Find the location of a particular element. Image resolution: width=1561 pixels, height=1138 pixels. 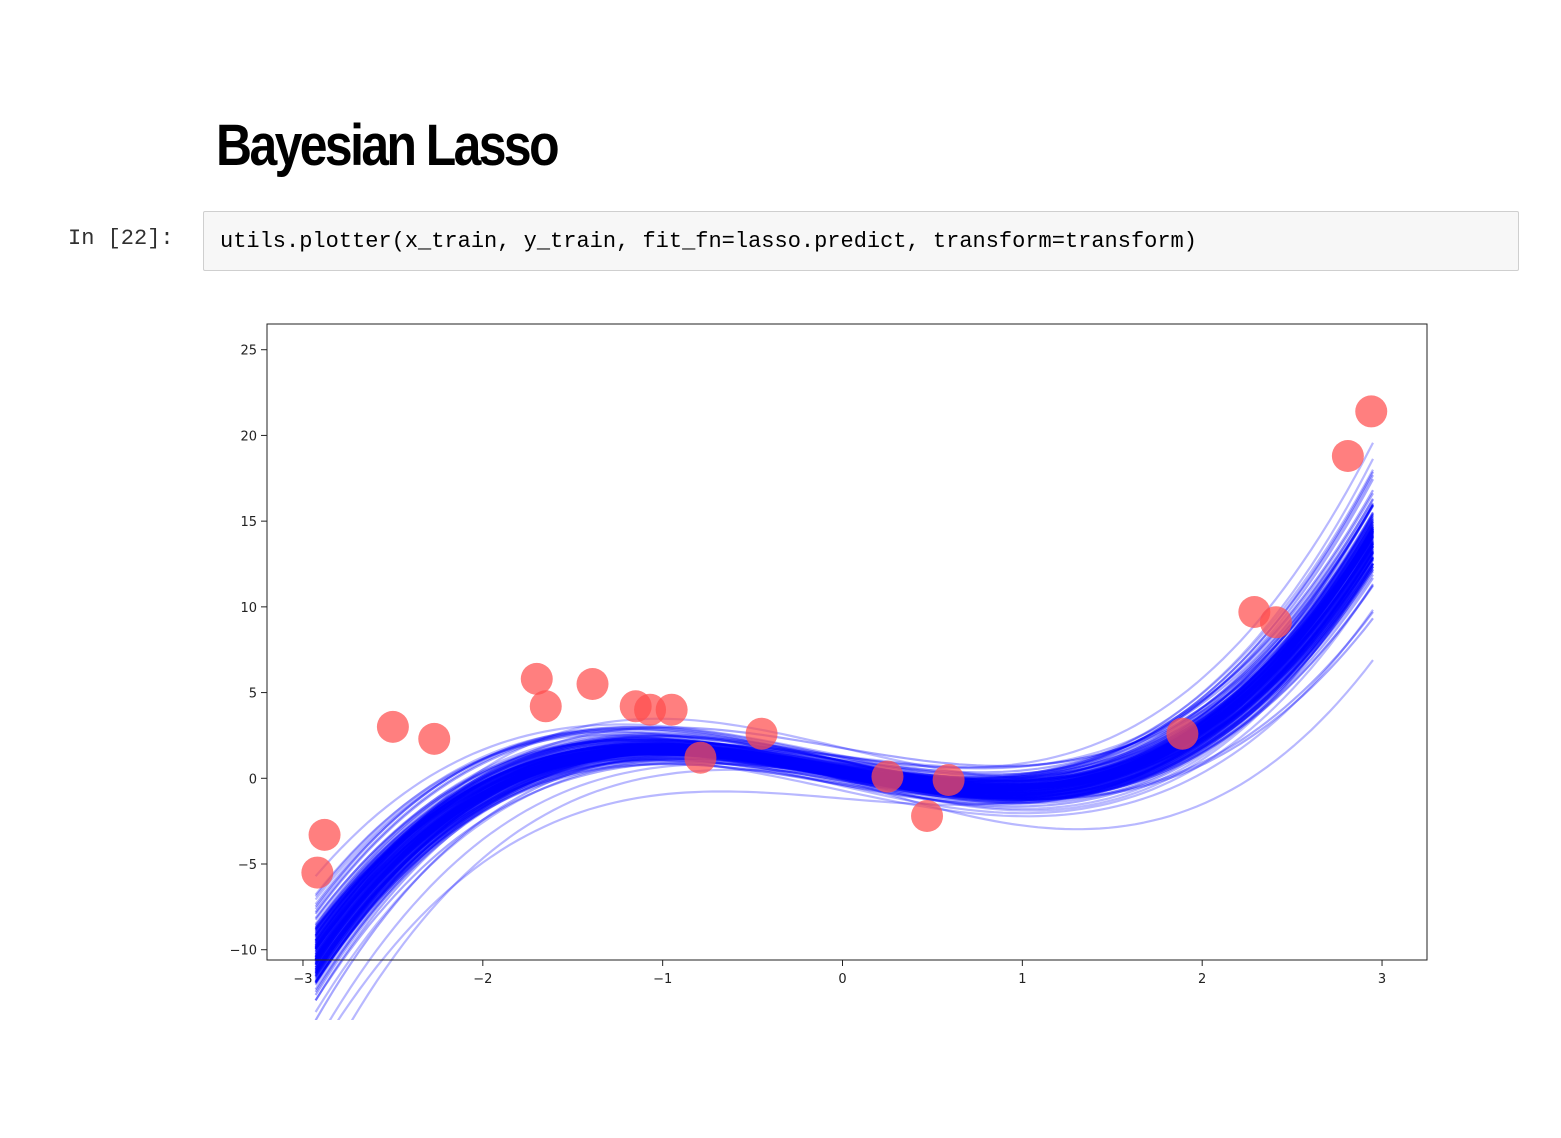

cell-input-prompt: In [22]: is located at coordinates (121, 238).